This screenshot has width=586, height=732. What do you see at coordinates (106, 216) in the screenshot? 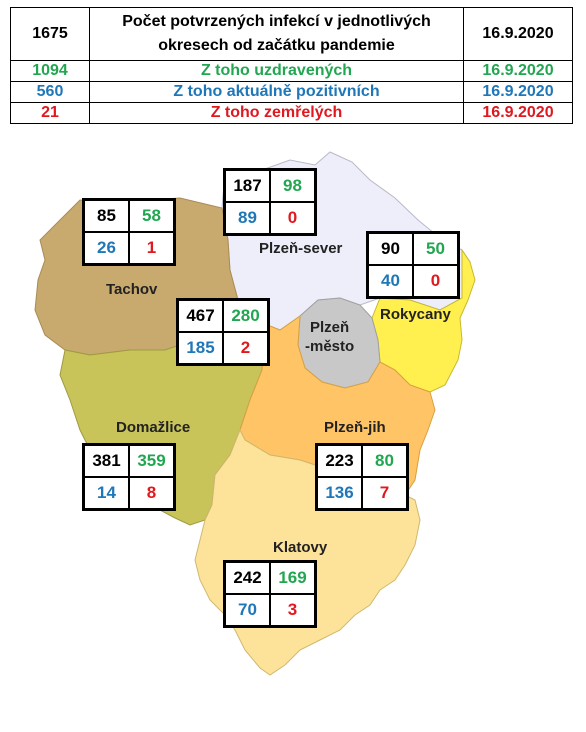
I see `tachov-total: 85` at bounding box center [106, 216].